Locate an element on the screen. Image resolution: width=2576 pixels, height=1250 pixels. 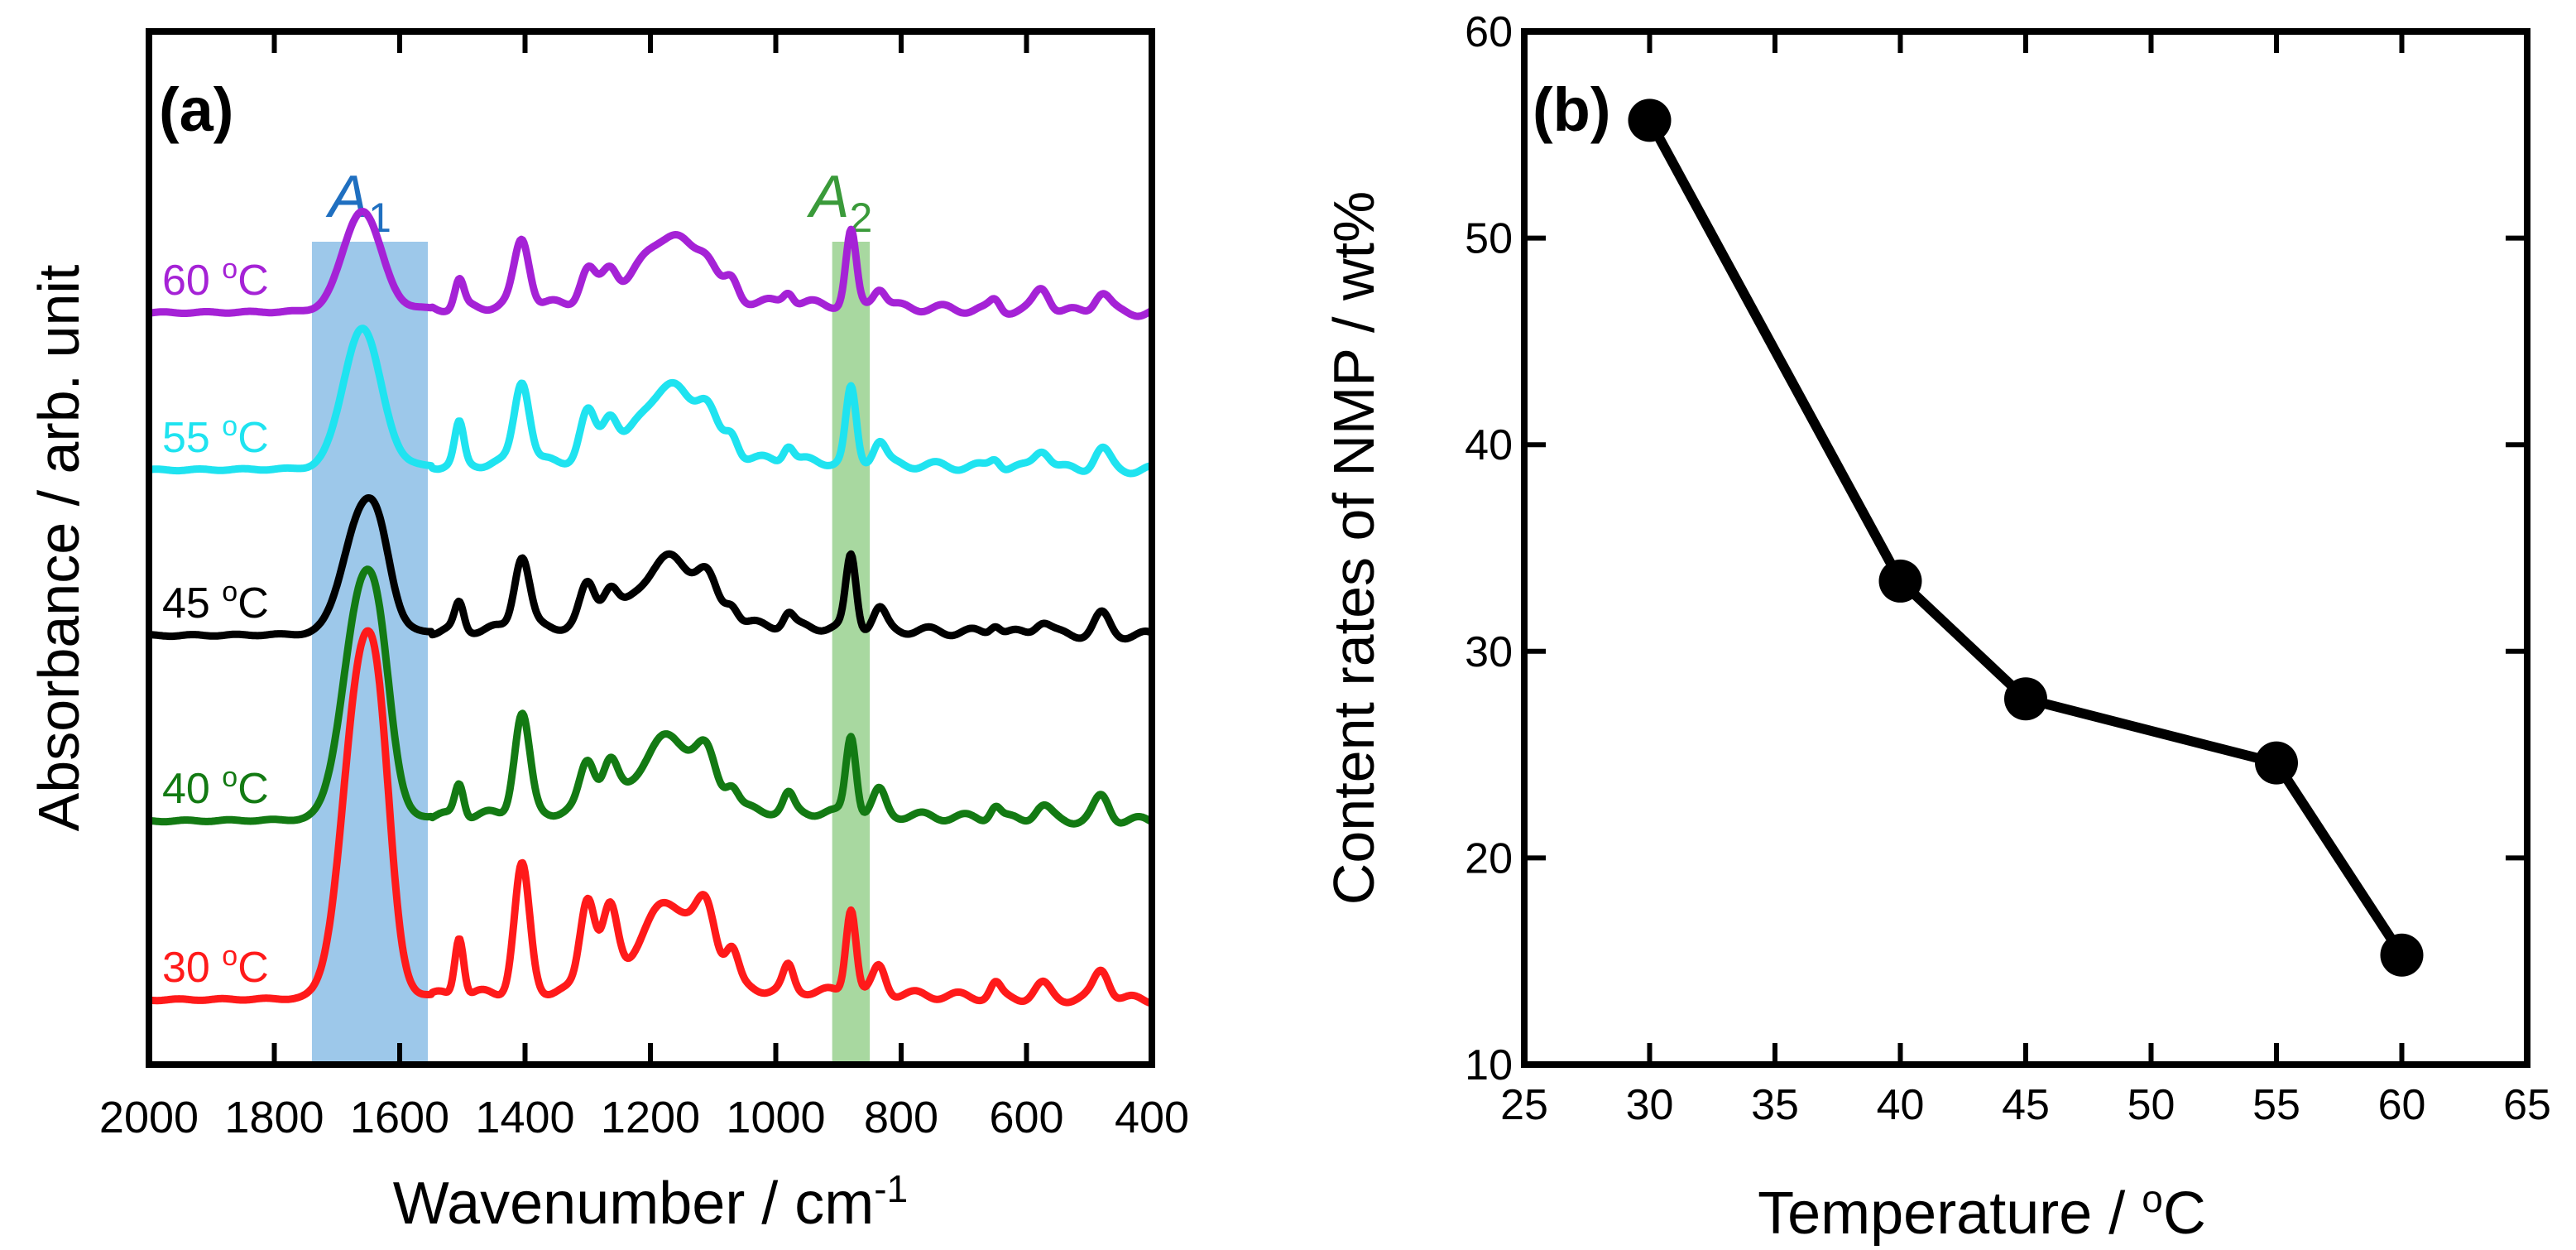
y-tick-label: 30 is located at coordinates (1489, 652).